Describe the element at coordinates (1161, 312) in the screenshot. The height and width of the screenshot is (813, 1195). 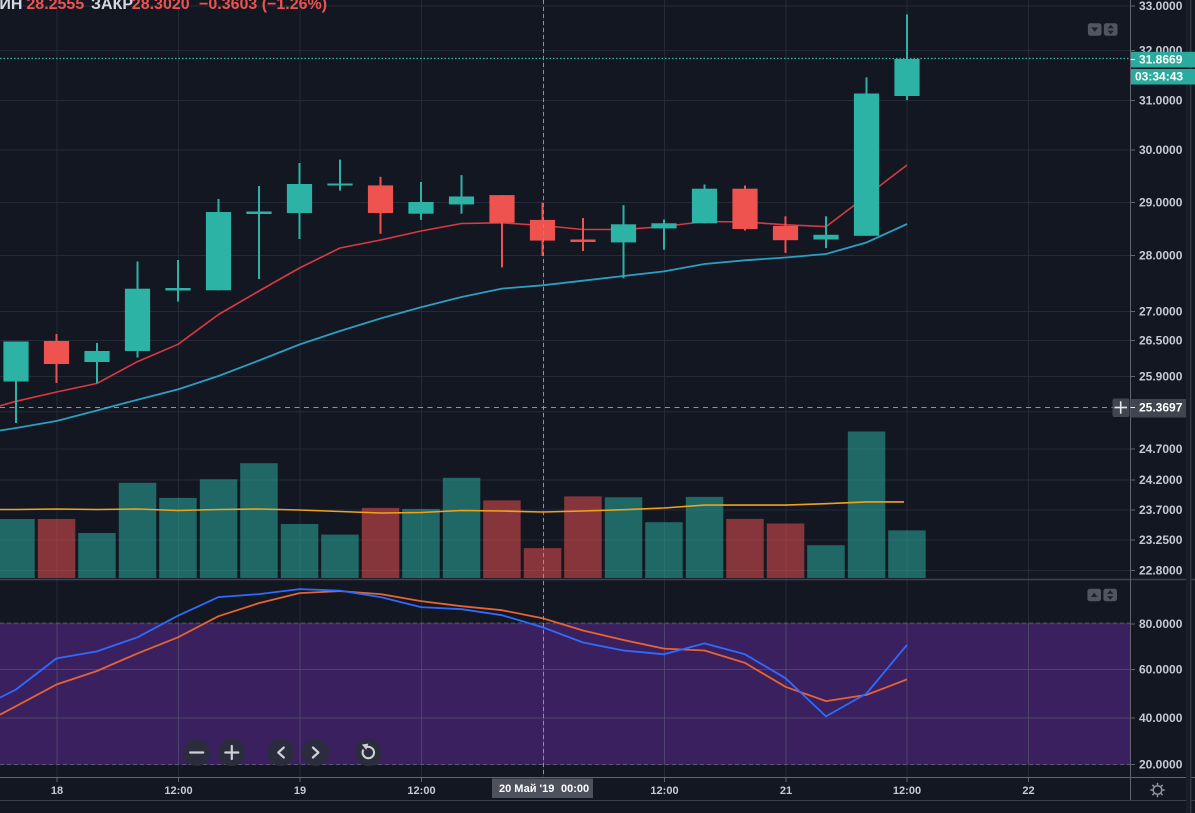
I see `svg-text: 27.0000` at that location.